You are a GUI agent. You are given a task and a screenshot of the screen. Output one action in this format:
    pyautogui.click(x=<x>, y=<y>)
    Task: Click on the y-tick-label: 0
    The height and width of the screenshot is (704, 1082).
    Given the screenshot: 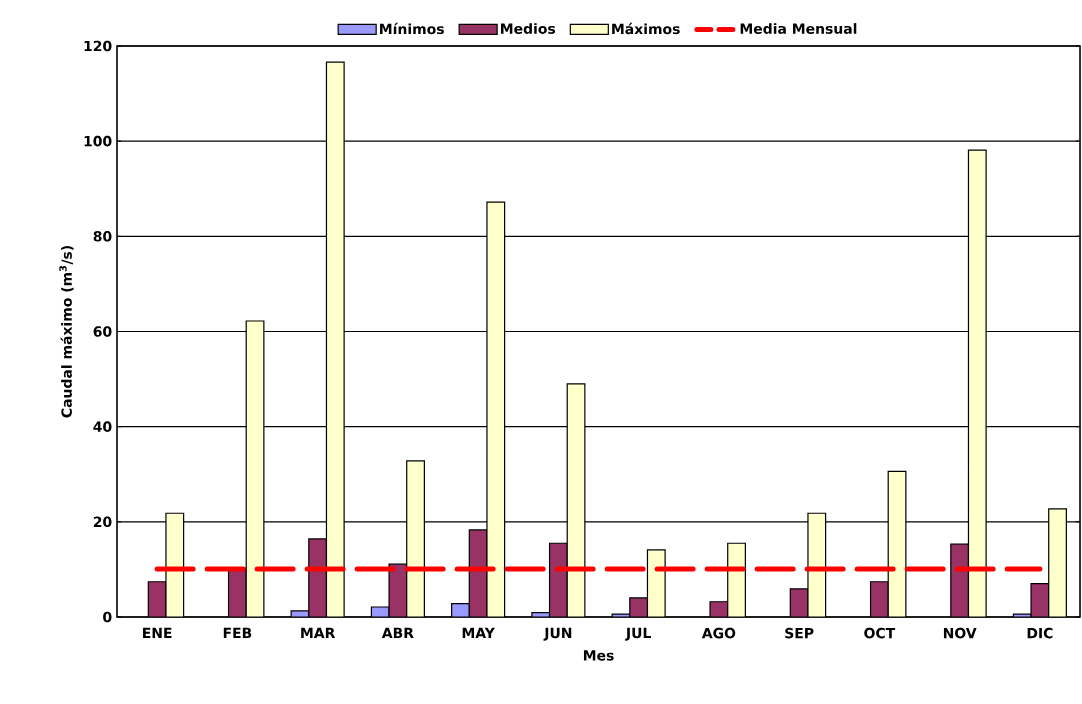 What is the action you would take?
    pyautogui.click(x=107, y=617)
    